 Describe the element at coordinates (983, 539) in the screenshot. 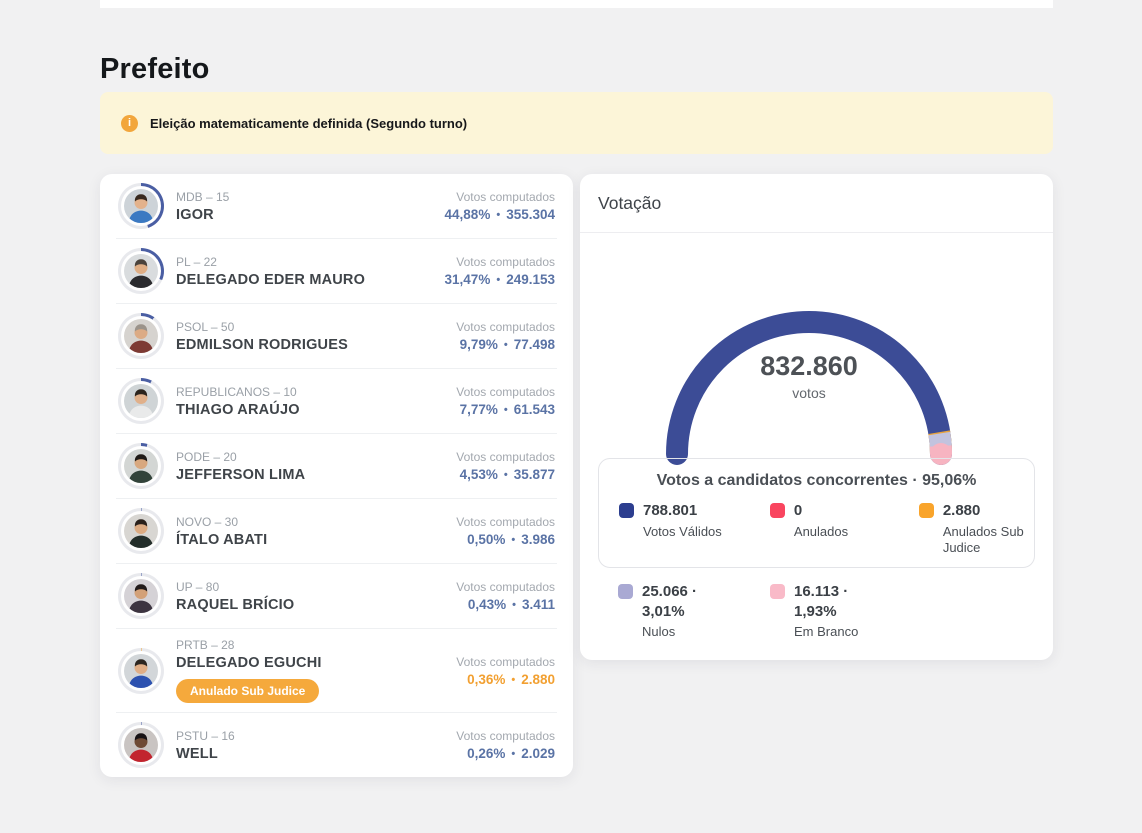

I see `legend-label: Anulados Sub Judice` at that location.